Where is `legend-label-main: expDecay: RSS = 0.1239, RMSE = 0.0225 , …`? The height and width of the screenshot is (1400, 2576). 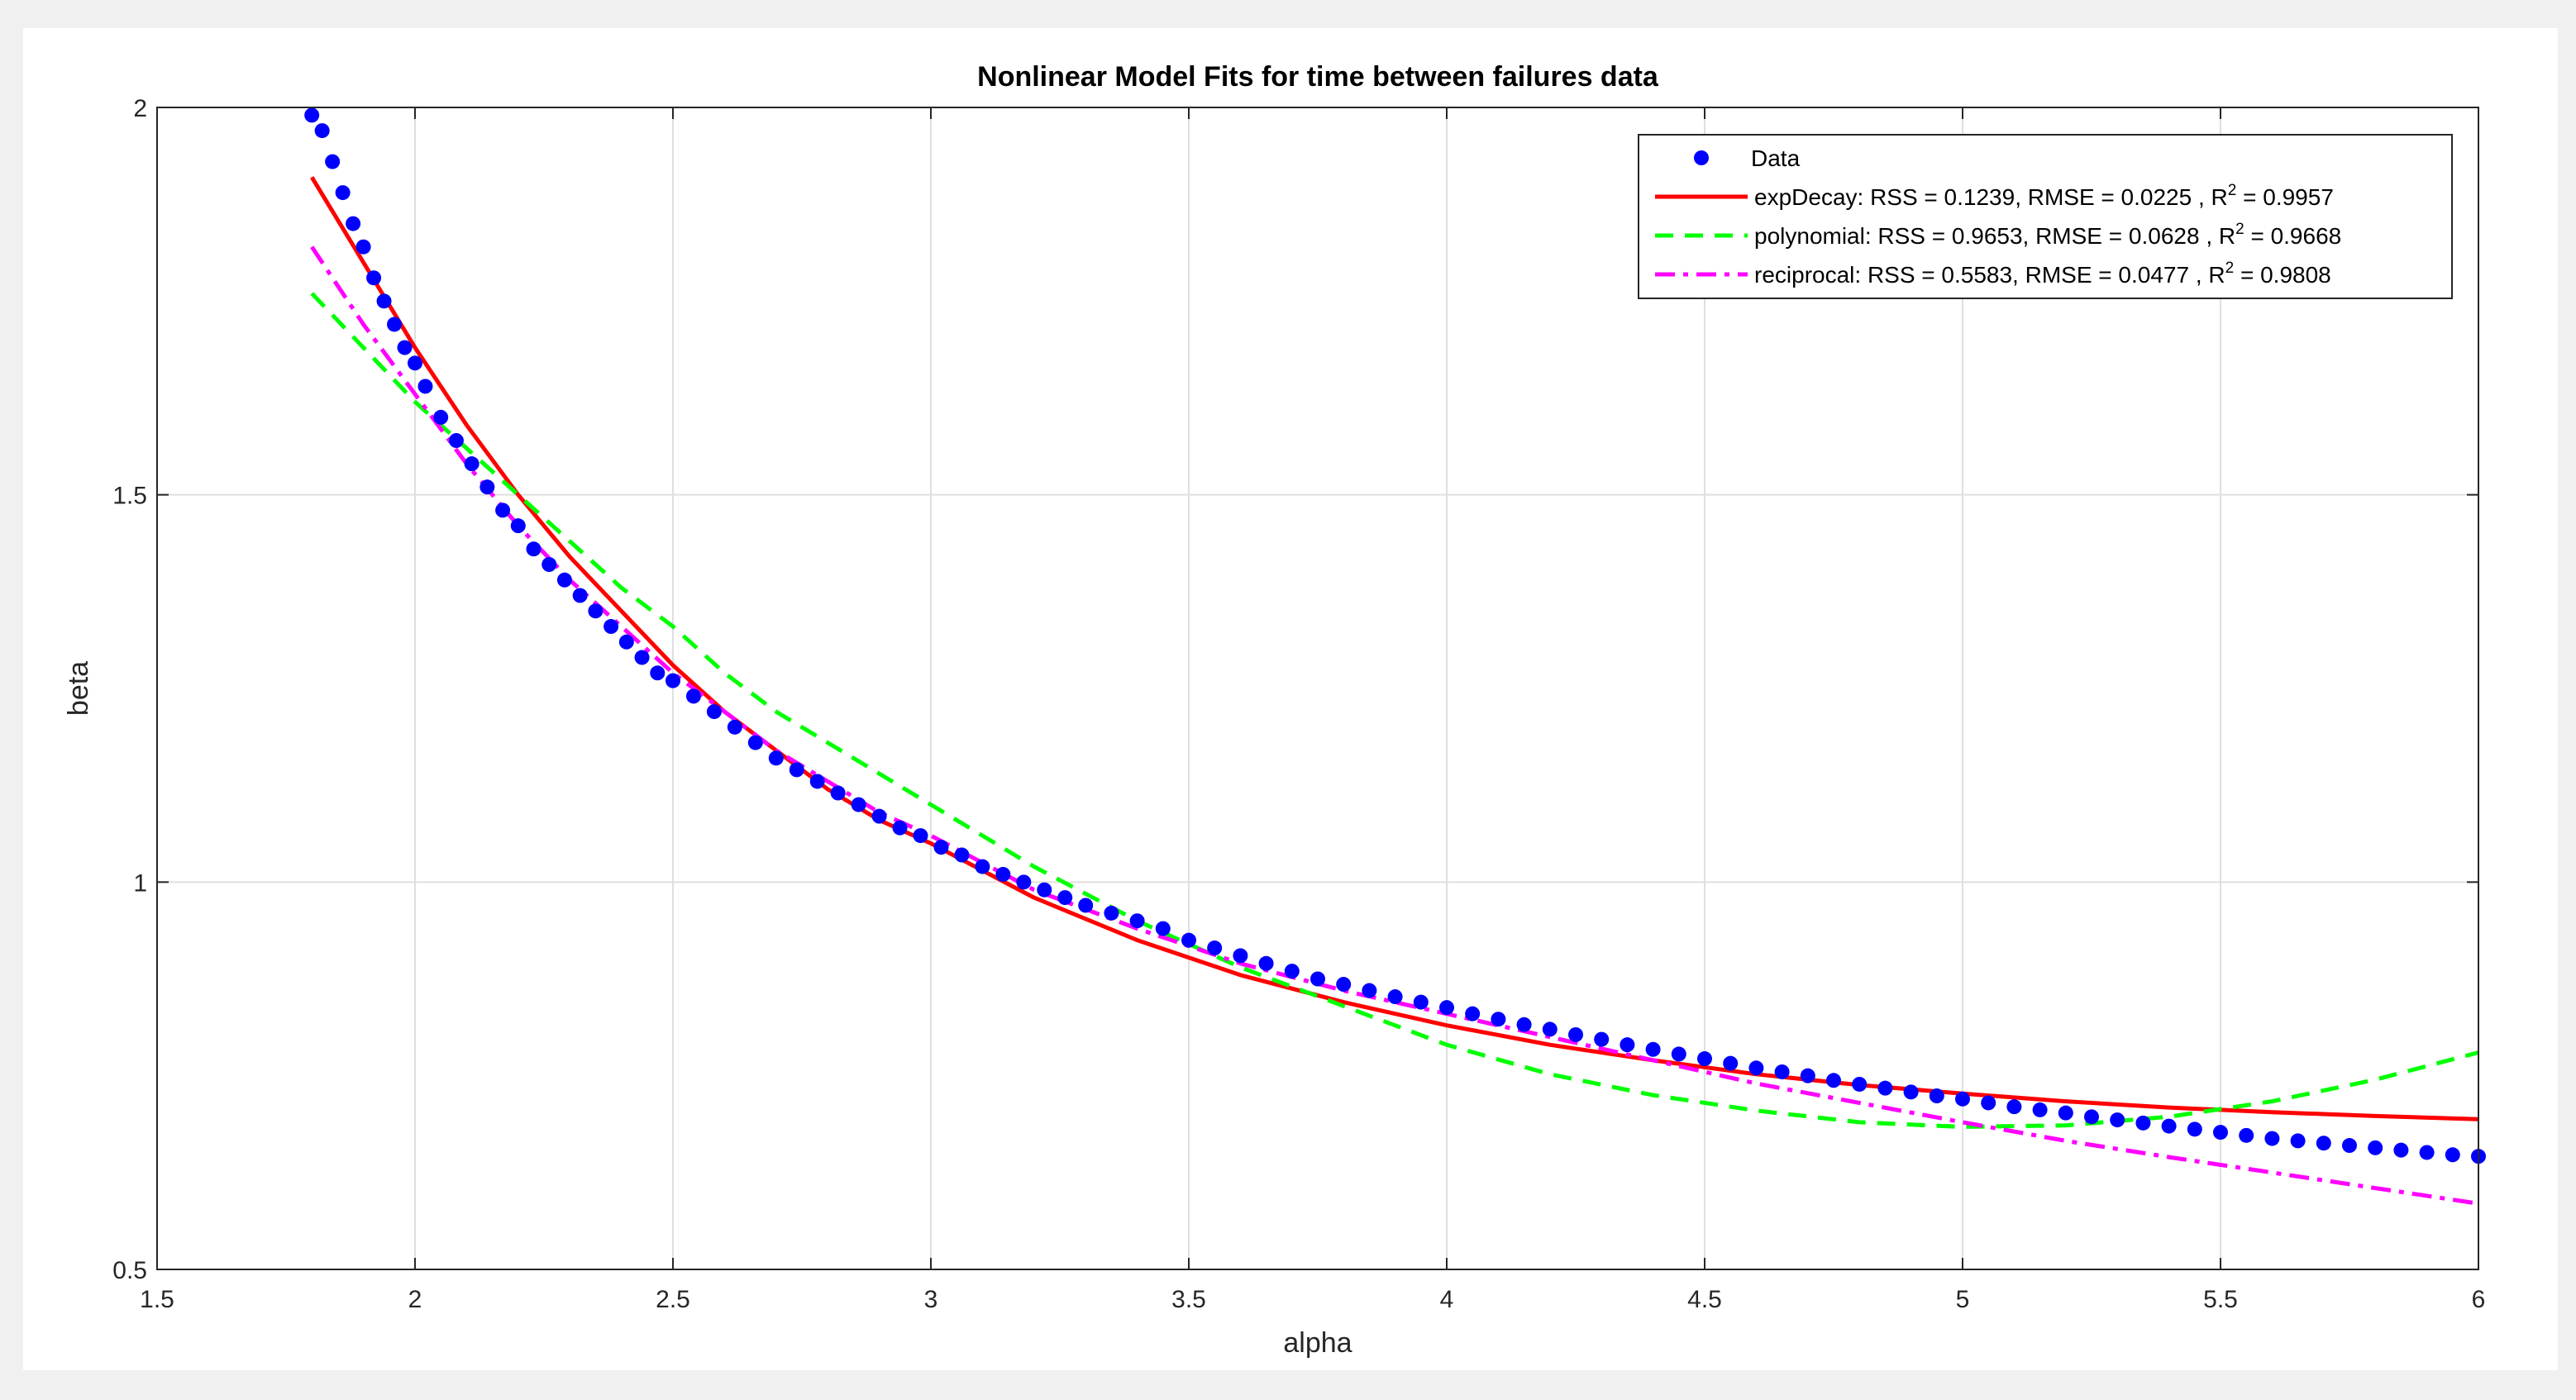 legend-label-main: expDecay: RSS = 0.1239, RMSE = 0.0225 , … is located at coordinates (1991, 197).